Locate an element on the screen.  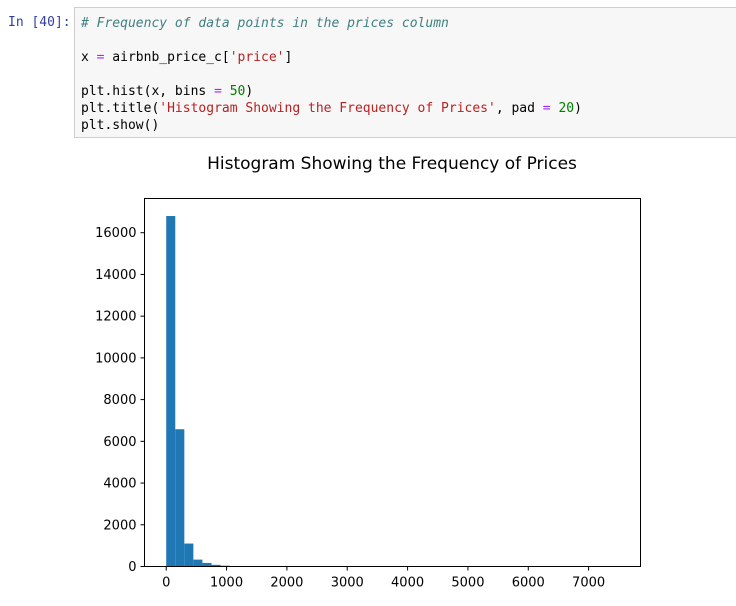
x-tick-label: 0 is located at coordinates (166, 583).